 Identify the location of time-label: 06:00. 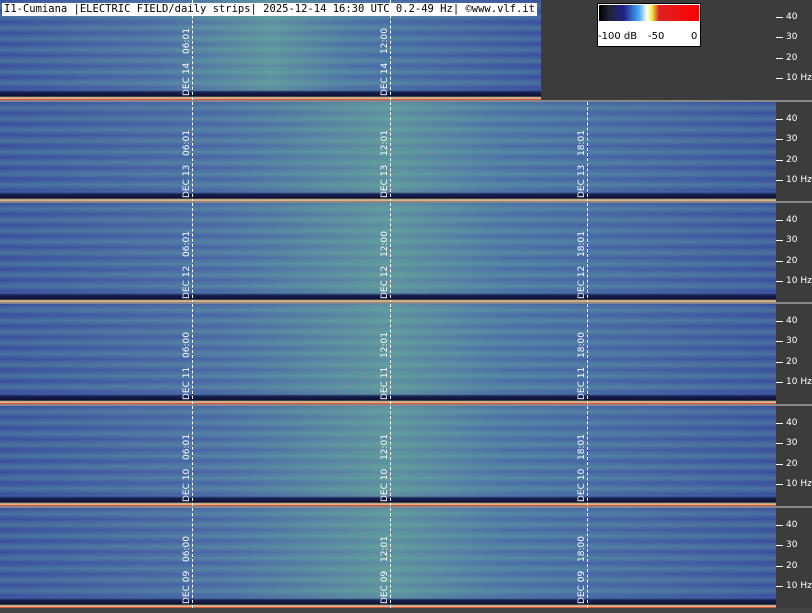
(187, 549).